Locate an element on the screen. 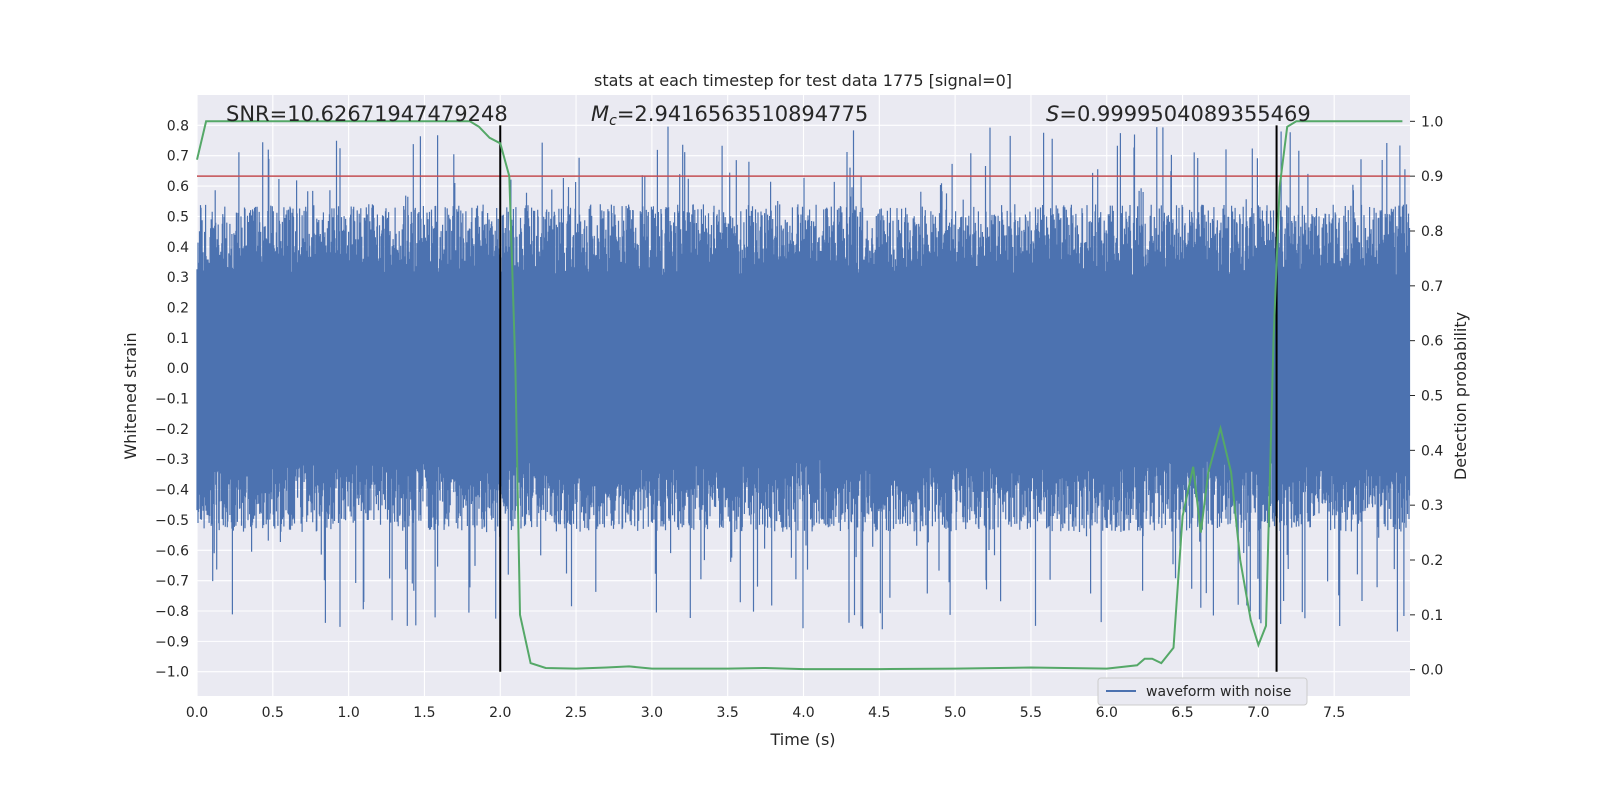 The height and width of the screenshot is (800, 1600). y2-tick-label: 0.9 is located at coordinates (1432, 177).